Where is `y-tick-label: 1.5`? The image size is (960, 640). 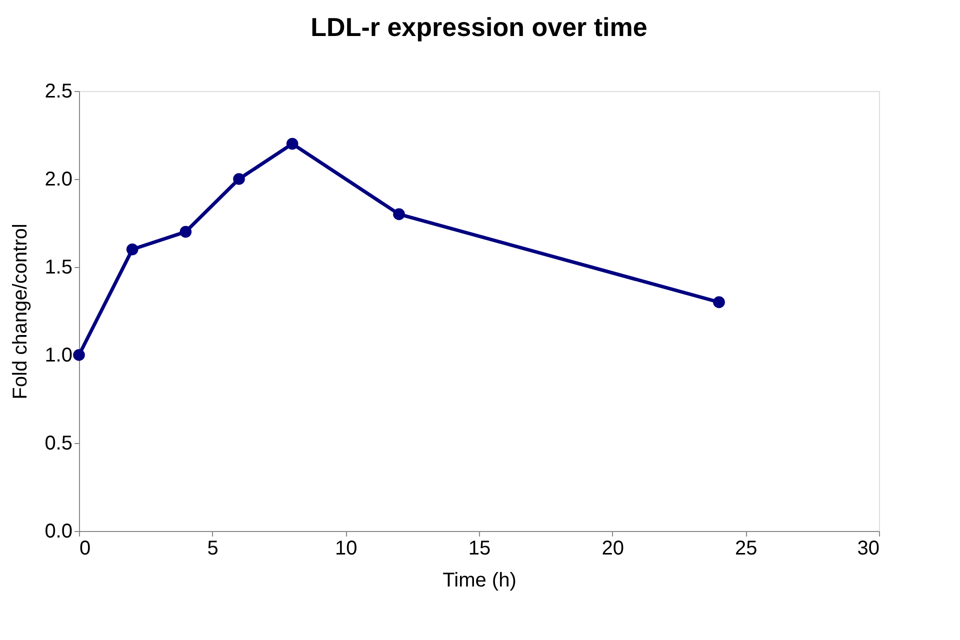
y-tick-label: 1.5 is located at coordinates (58, 267).